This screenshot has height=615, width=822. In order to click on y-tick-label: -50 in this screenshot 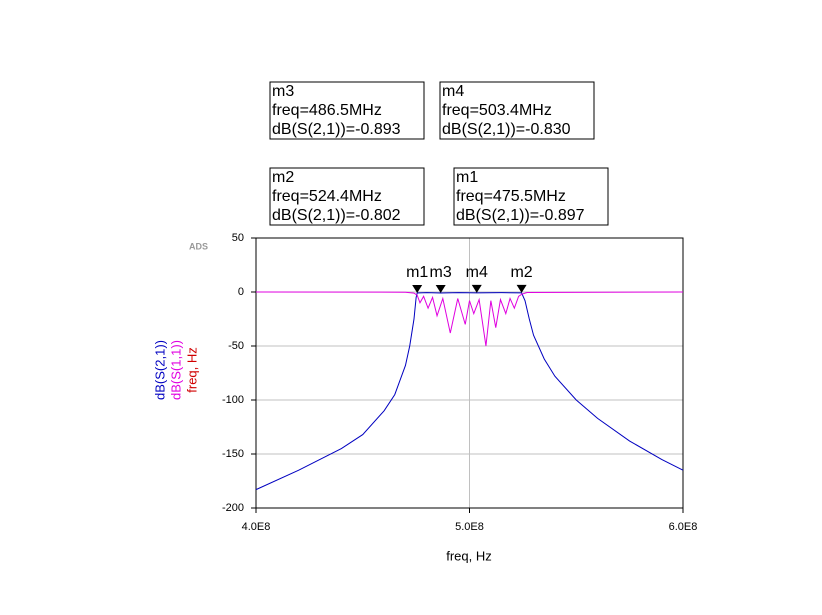, I will do `click(236, 346)`.